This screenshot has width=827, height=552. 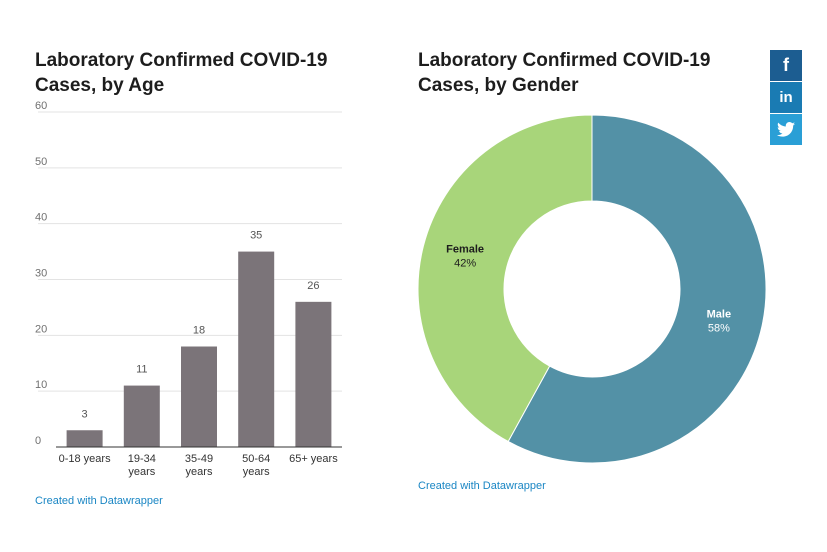 What do you see at coordinates (313, 459) in the screenshot?
I see `x-tick-label: 65+ years` at bounding box center [313, 459].